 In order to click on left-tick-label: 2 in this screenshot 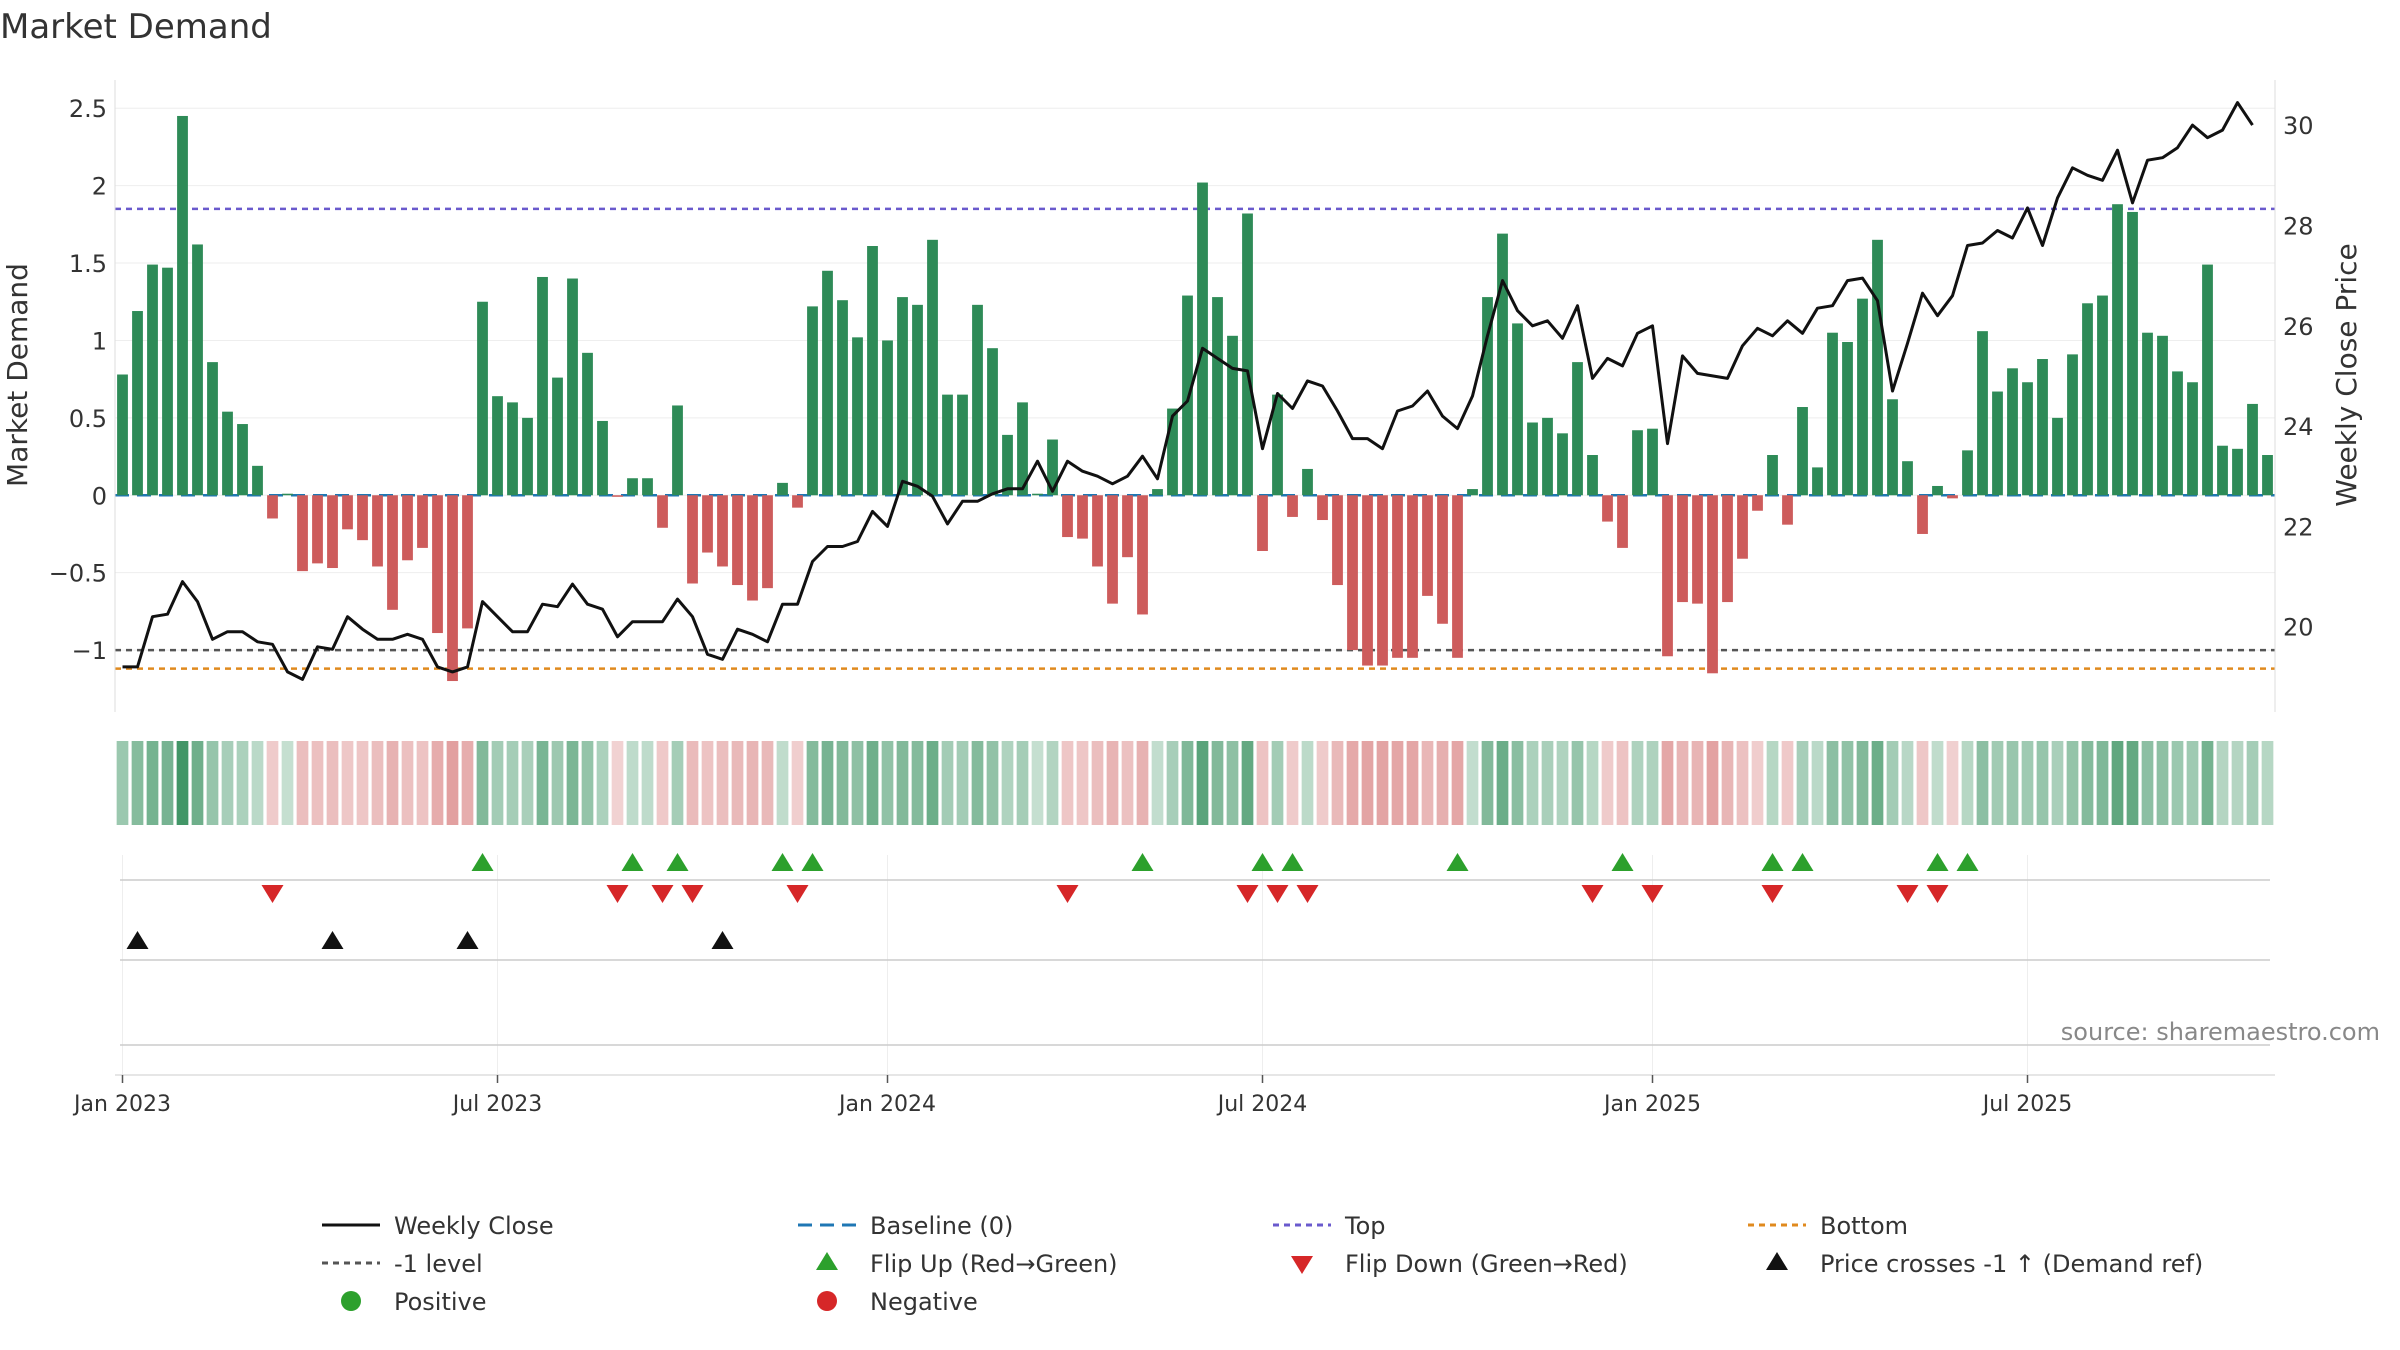, I will do `click(99, 187)`.